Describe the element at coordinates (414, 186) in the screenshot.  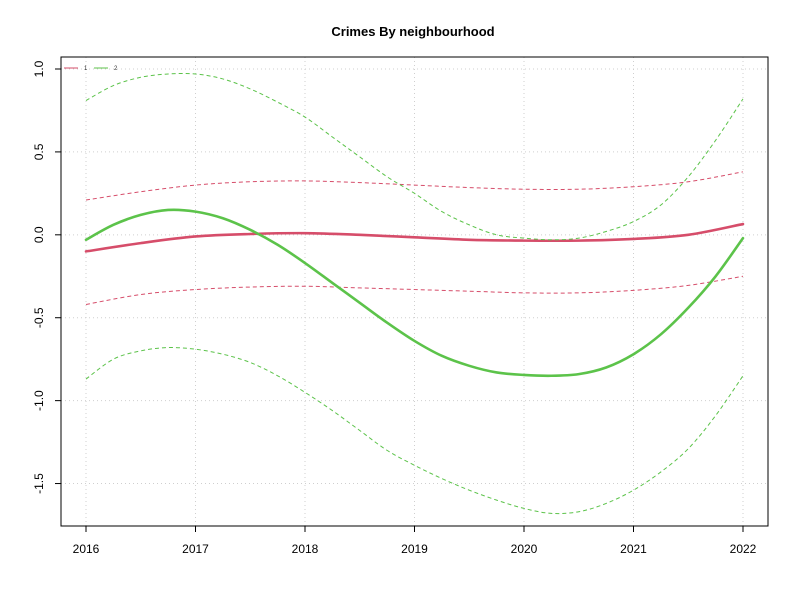
I see `series-1-upper-bound` at that location.